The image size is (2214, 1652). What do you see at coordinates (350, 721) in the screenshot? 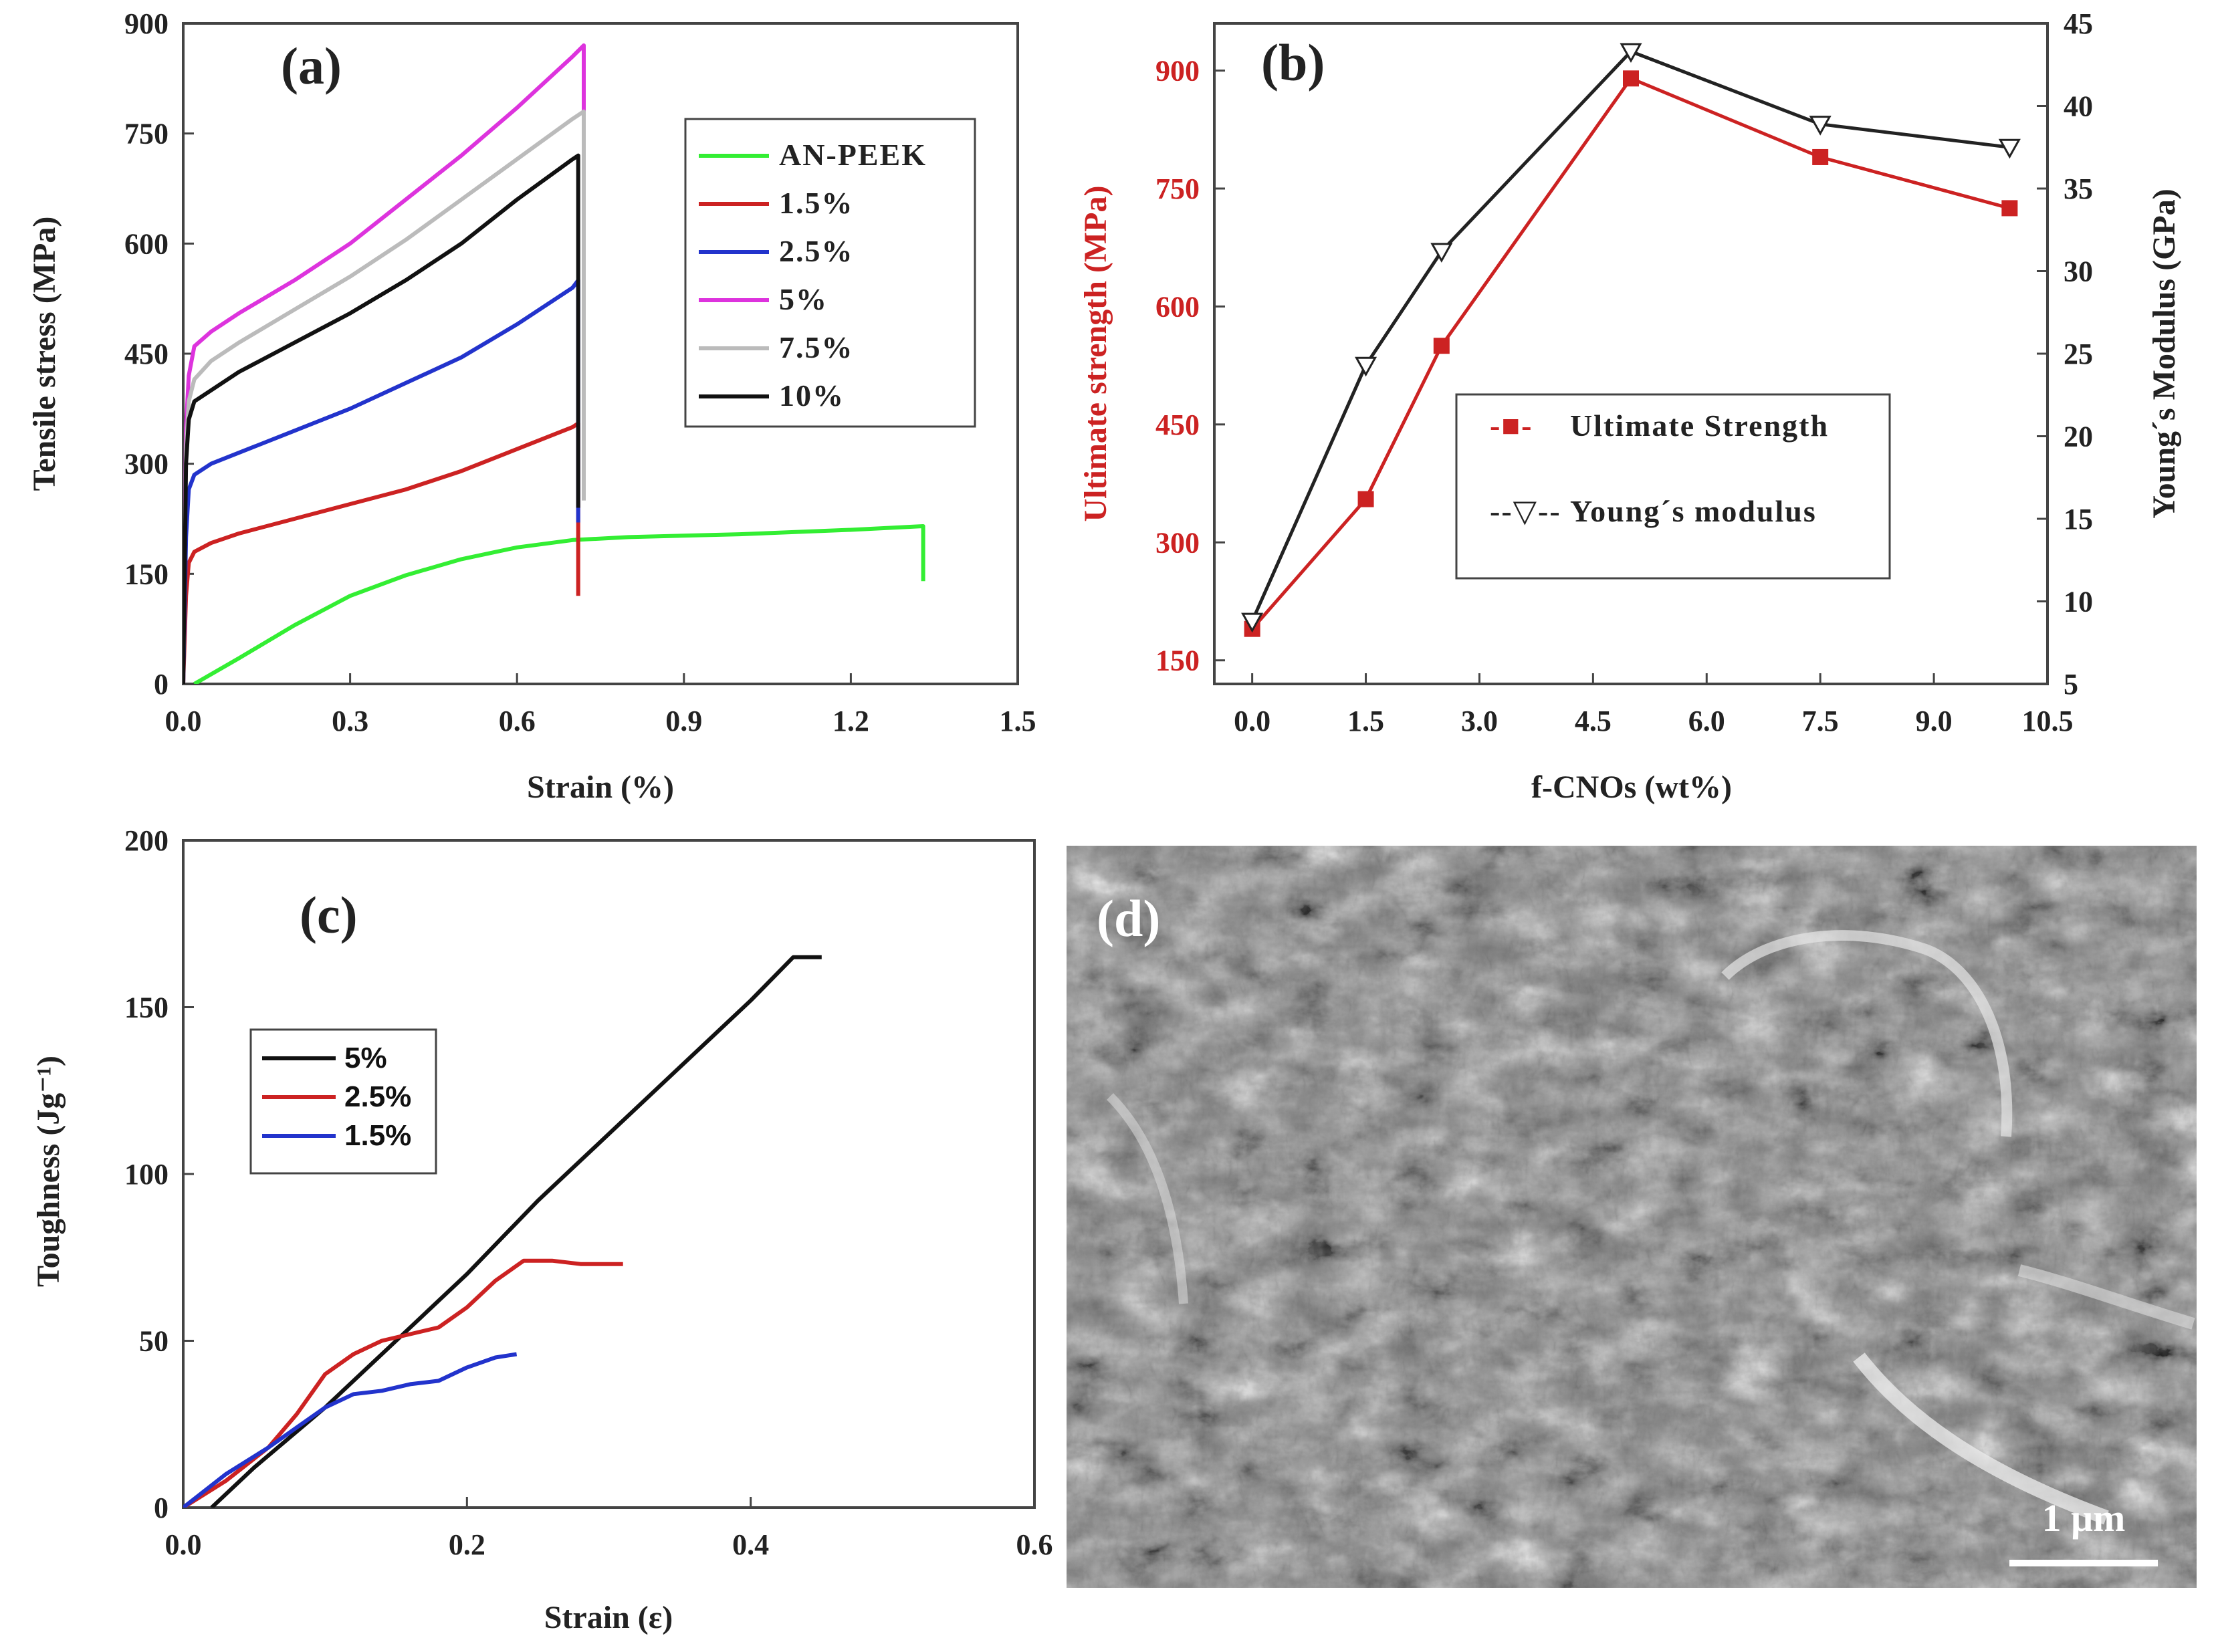
I see `x-tick-label: 0.3` at bounding box center [350, 721].